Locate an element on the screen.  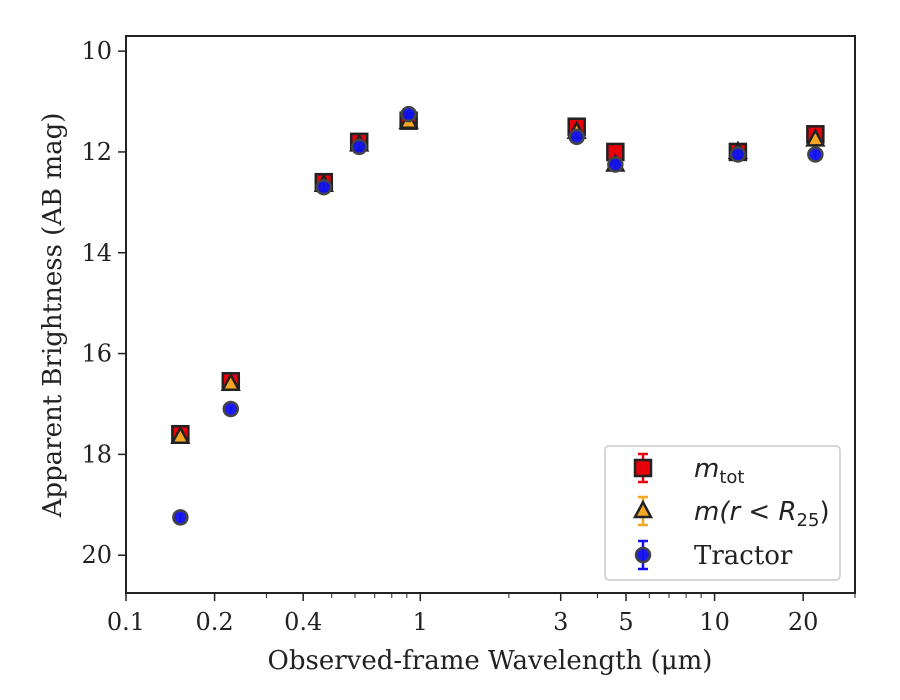
legend: mtot m(r < R25) Tractor is located at coordinates (722, 513).